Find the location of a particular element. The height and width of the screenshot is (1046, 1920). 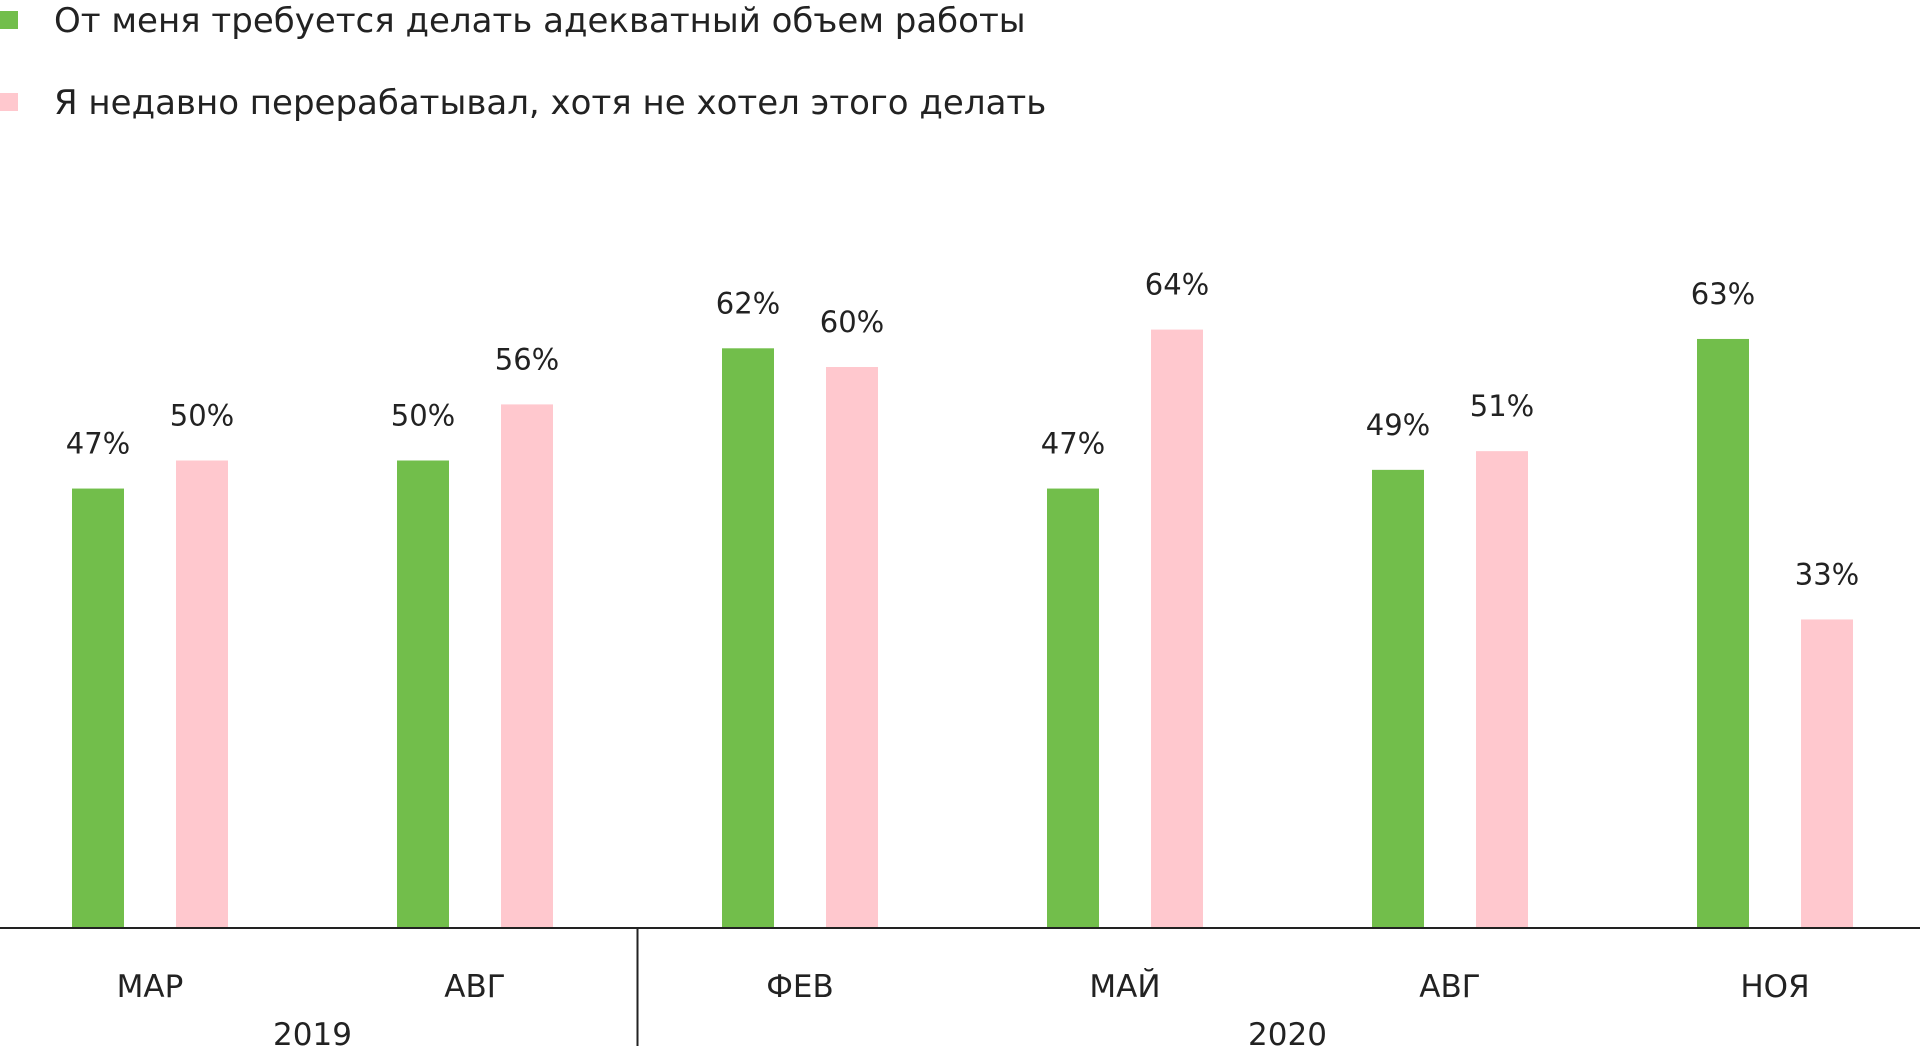

x-tick-label-3: ФЕВ is located at coordinates (800, 987).